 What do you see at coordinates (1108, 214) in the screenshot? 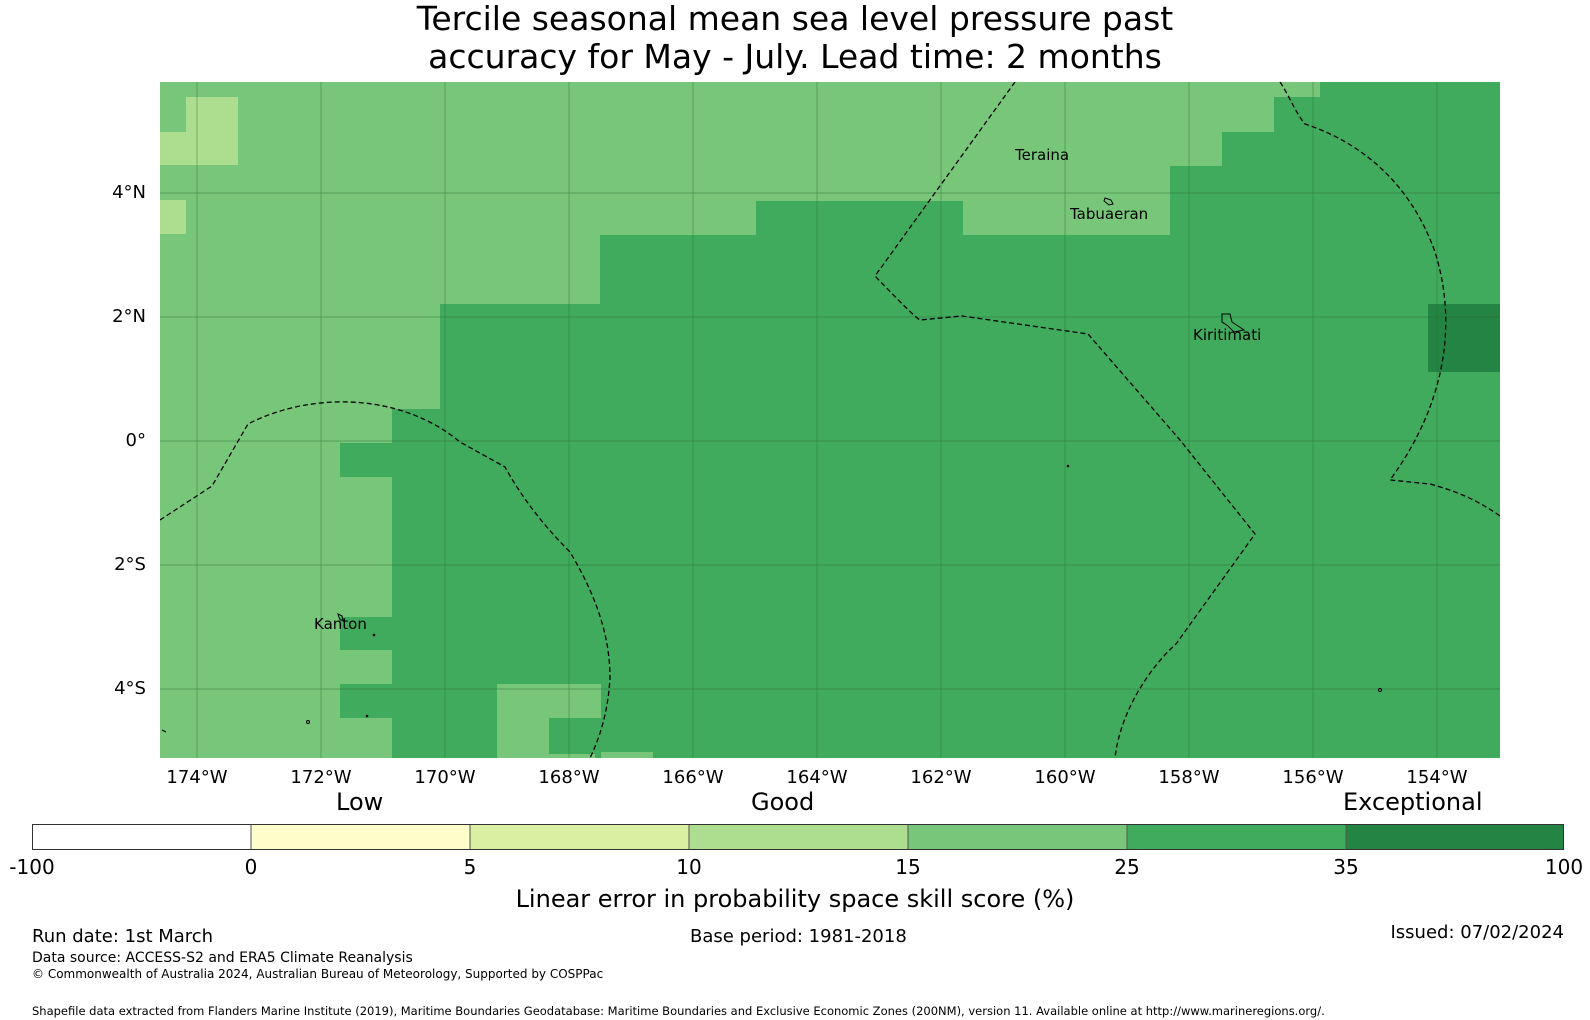
I see `label-tabuaeran: Tabuaeran` at bounding box center [1108, 214].